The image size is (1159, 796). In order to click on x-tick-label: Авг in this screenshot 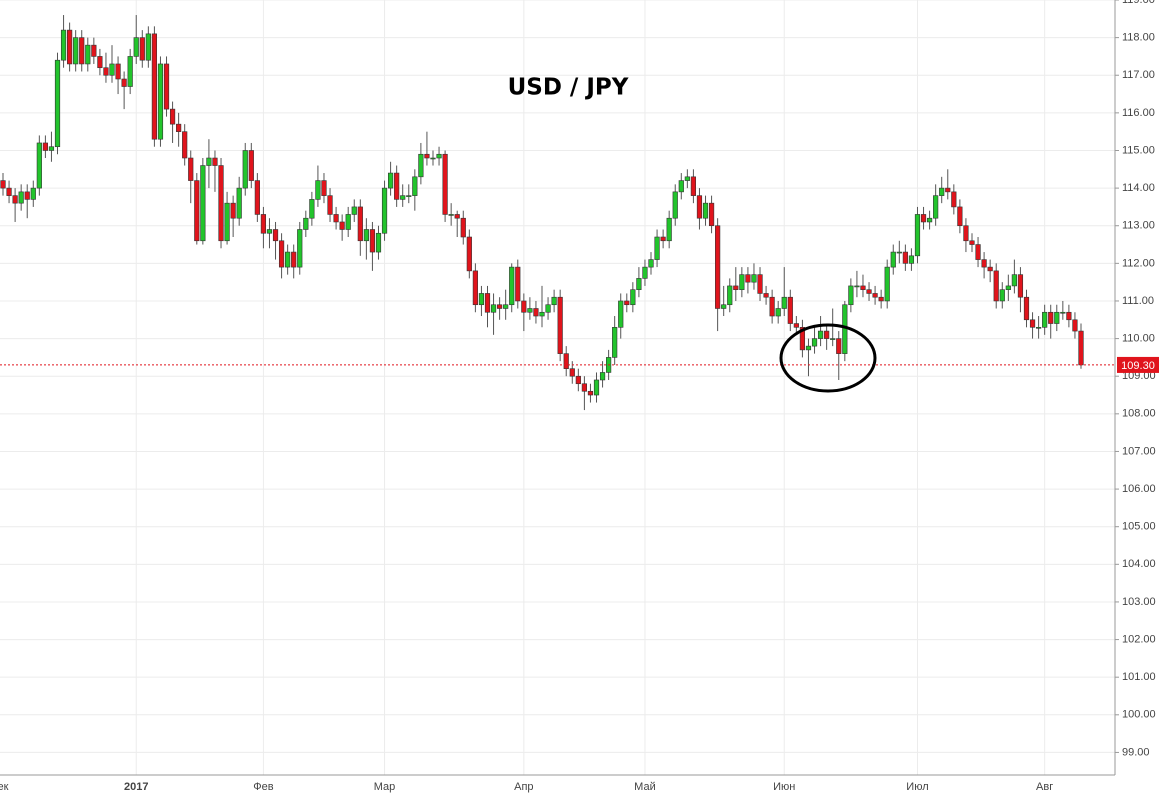, I will do `click(1044, 787)`.